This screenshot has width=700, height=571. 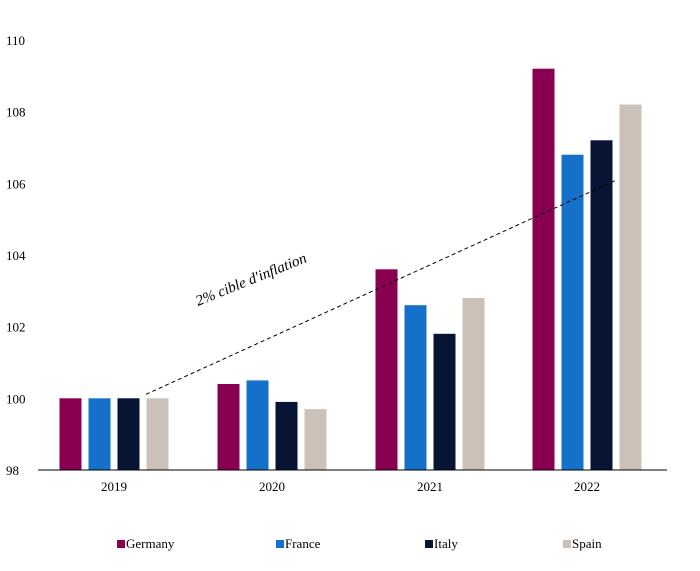 I want to click on y-tick-label: 106, so click(x=16, y=183).